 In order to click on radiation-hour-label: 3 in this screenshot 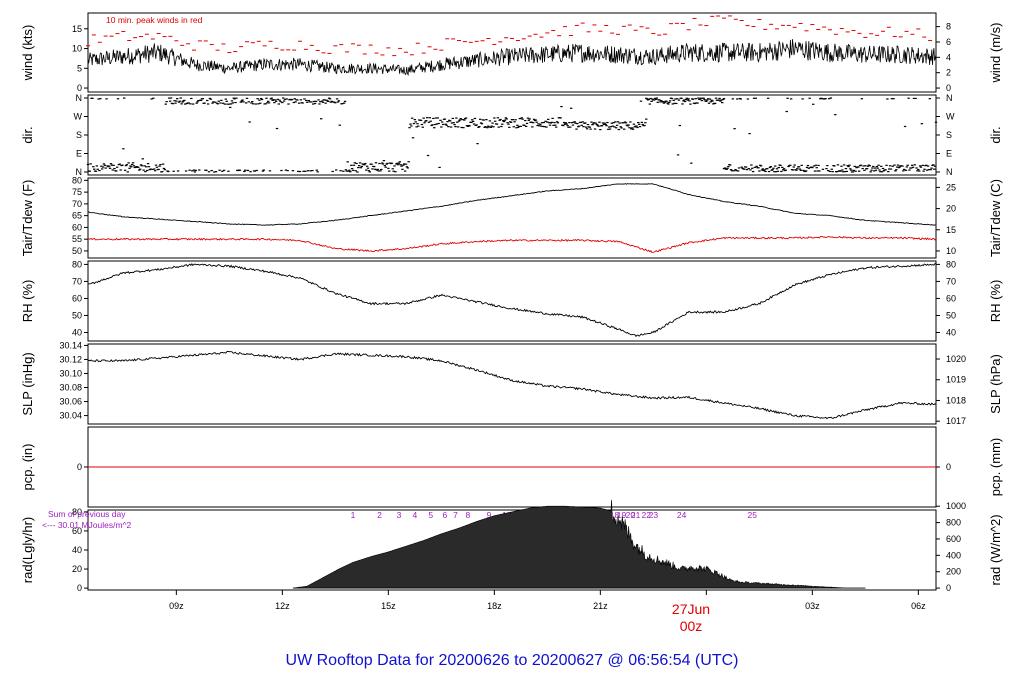, I will do `click(399, 515)`.